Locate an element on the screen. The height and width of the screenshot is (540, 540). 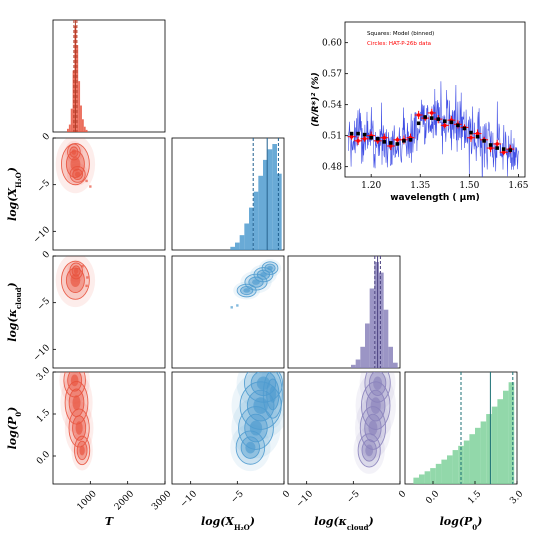
label-part: cloud is located at coordinates (358, 527).